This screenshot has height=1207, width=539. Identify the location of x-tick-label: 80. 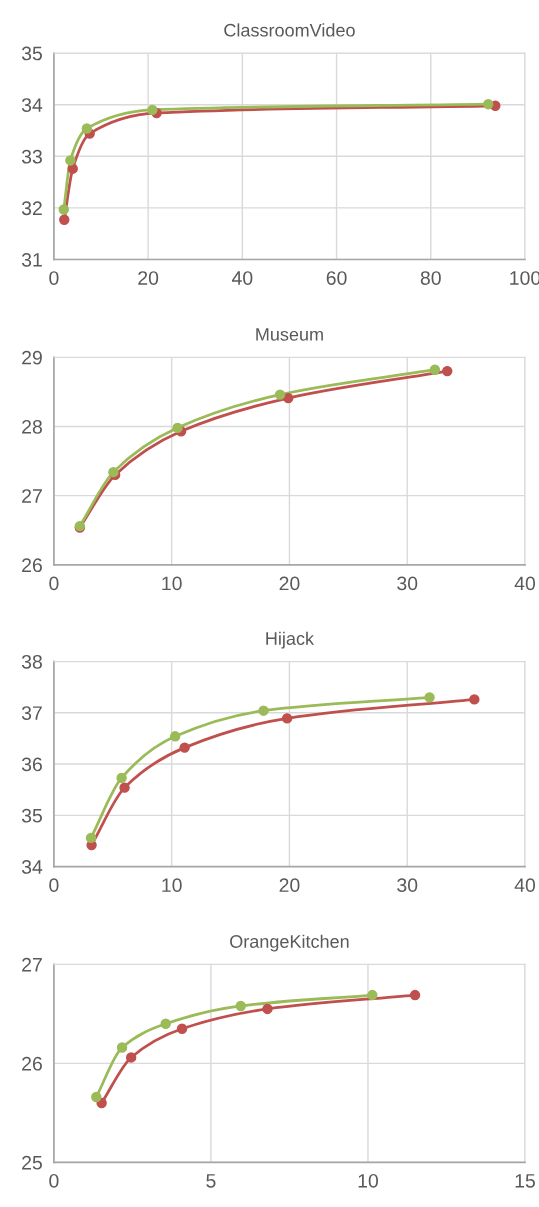
(430, 278).